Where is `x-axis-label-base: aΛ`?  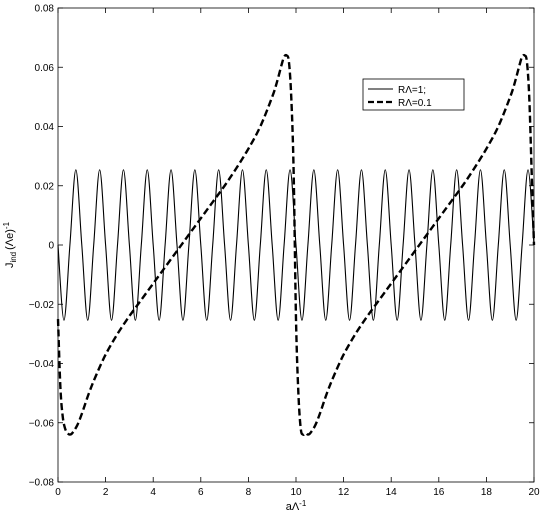 x-axis-label-base: aΛ is located at coordinates (293, 507).